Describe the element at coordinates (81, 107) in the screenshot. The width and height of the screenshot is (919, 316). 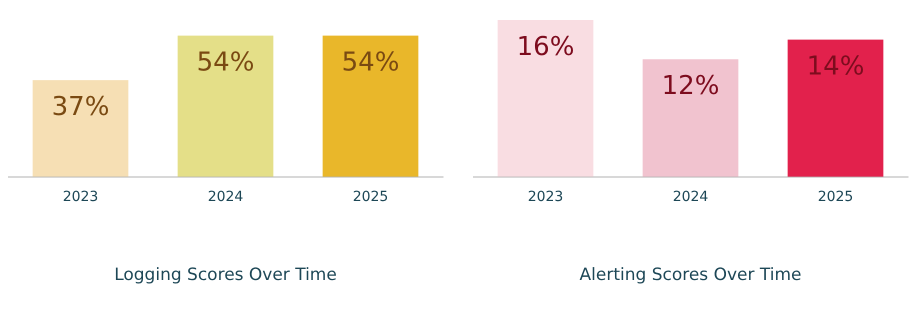
I see `data-label: 37%` at that location.